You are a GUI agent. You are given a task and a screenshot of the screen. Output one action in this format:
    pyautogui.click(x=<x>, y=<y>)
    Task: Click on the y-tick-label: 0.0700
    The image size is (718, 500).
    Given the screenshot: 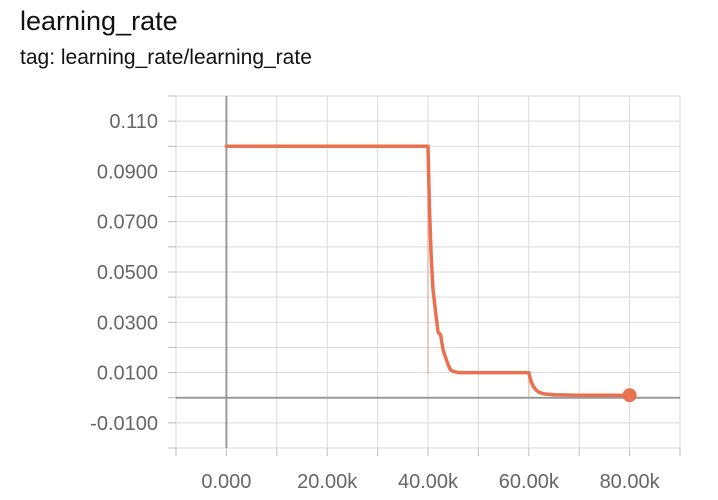 What is the action you would take?
    pyautogui.click(x=127, y=223)
    